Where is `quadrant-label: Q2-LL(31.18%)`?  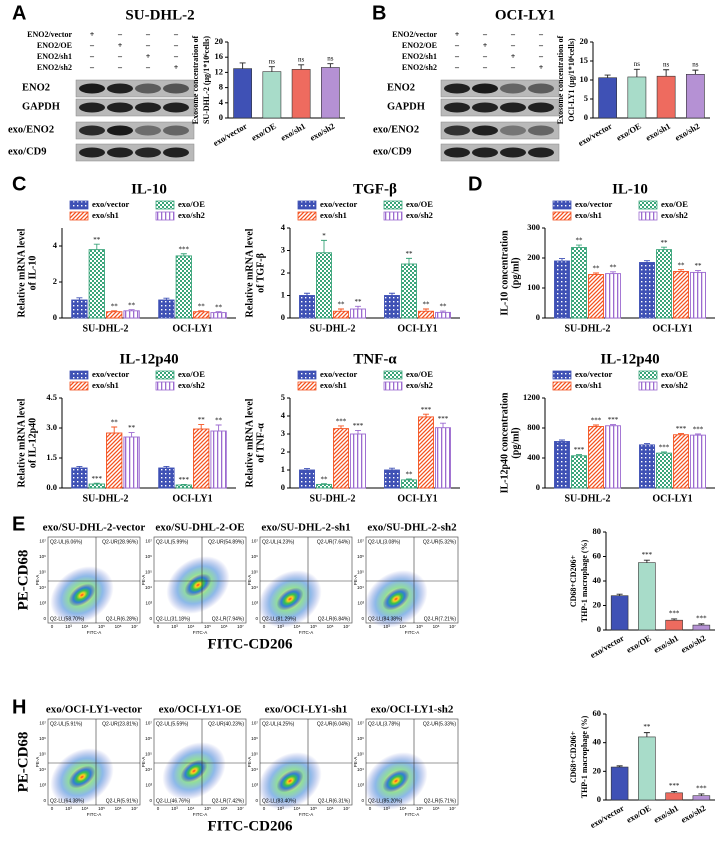
quadrant-label: Q2-LL(31.18%) is located at coordinates (173, 619).